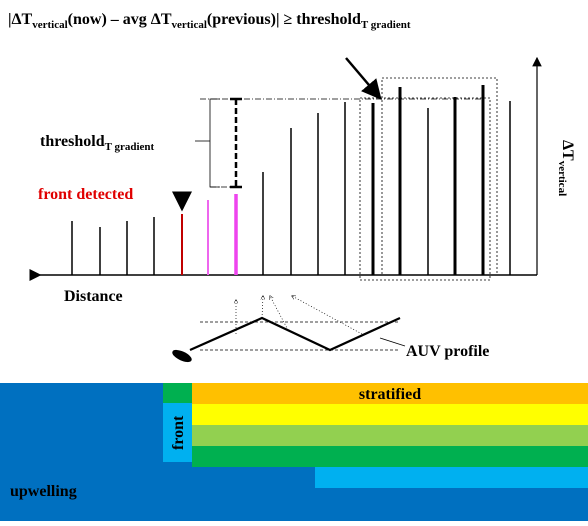 The height and width of the screenshot is (526, 588). What do you see at coordinates (72, 141) in the screenshot?
I see `text-part: threshold` at bounding box center [72, 141].